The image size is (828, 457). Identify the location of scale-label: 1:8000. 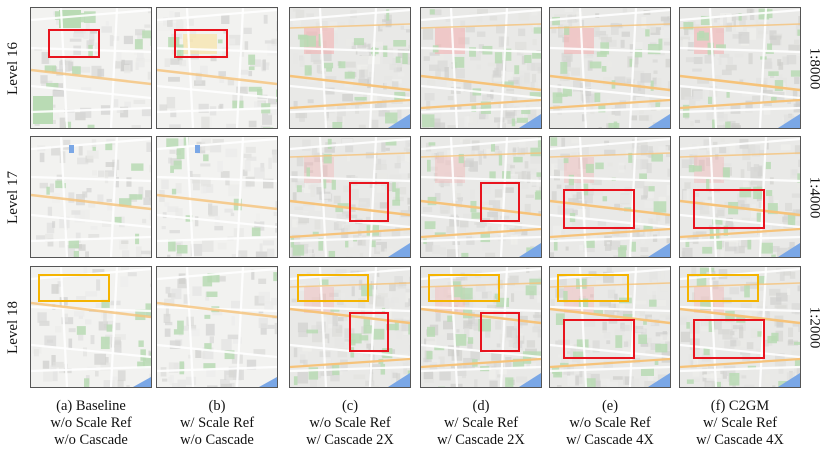
(814, 68).